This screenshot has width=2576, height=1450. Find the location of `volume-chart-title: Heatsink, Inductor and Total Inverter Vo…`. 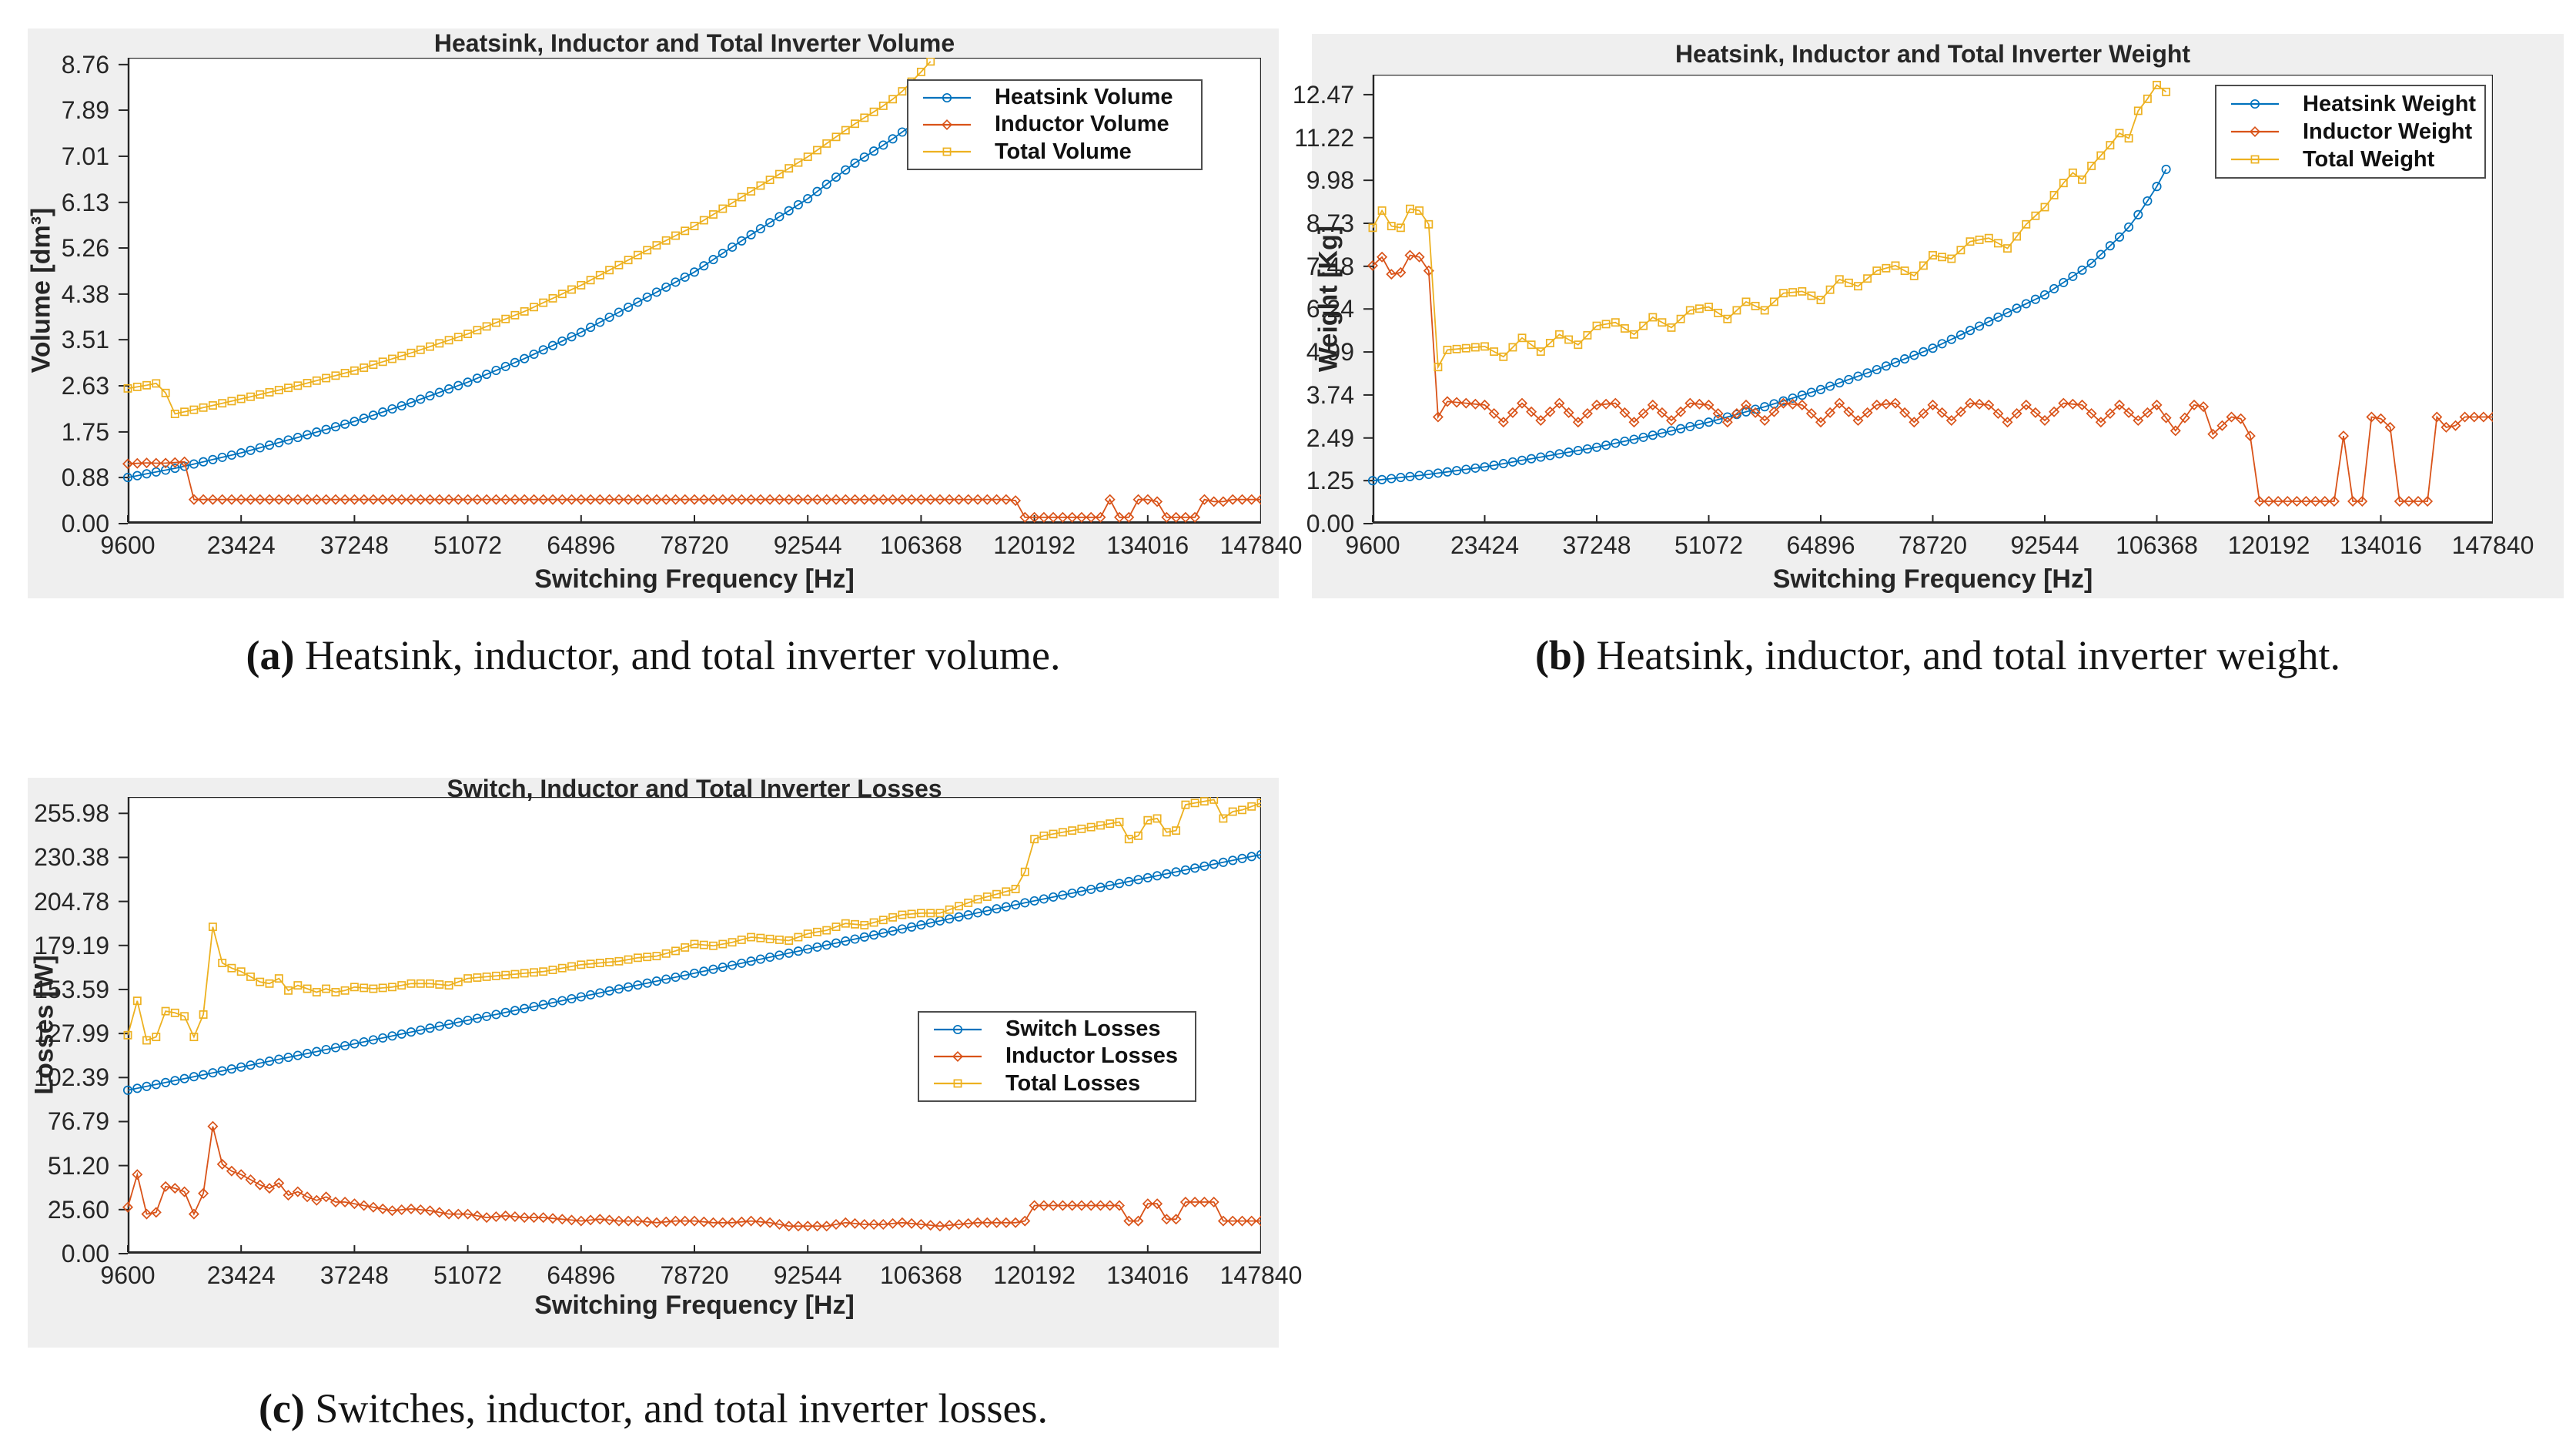

volume-chart-title: Heatsink, Inductor and Total Inverter Vo… is located at coordinates (694, 43).